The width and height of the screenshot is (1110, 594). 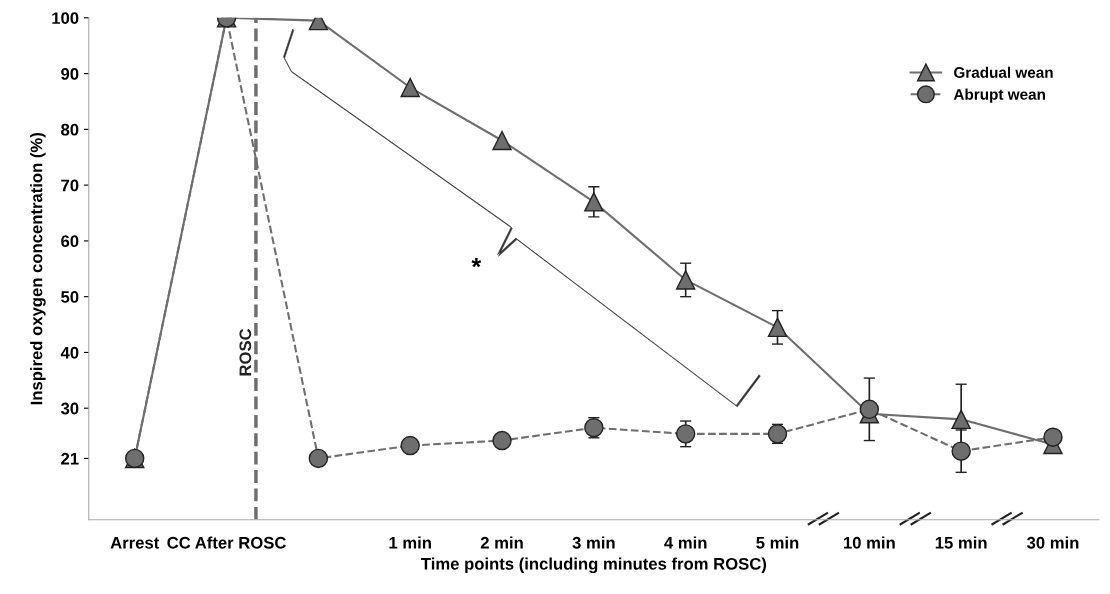 I want to click on x-tick-label: 5 min, so click(x=777, y=542).